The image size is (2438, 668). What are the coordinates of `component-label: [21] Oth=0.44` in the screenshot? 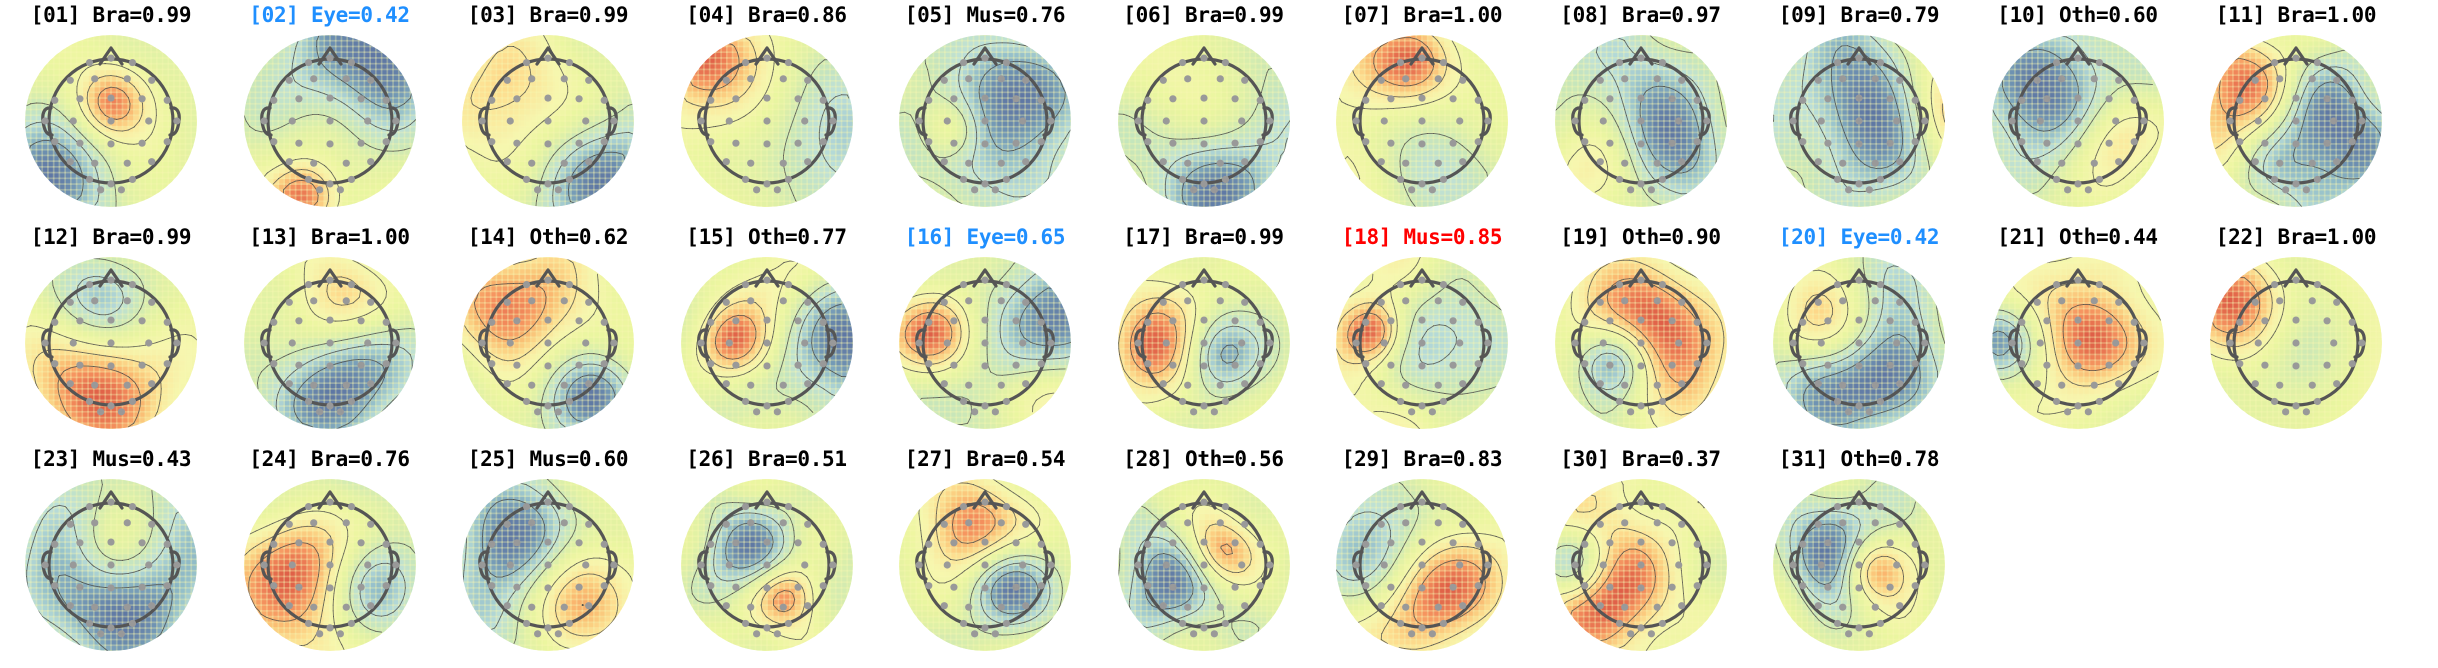 It's located at (2078, 237).